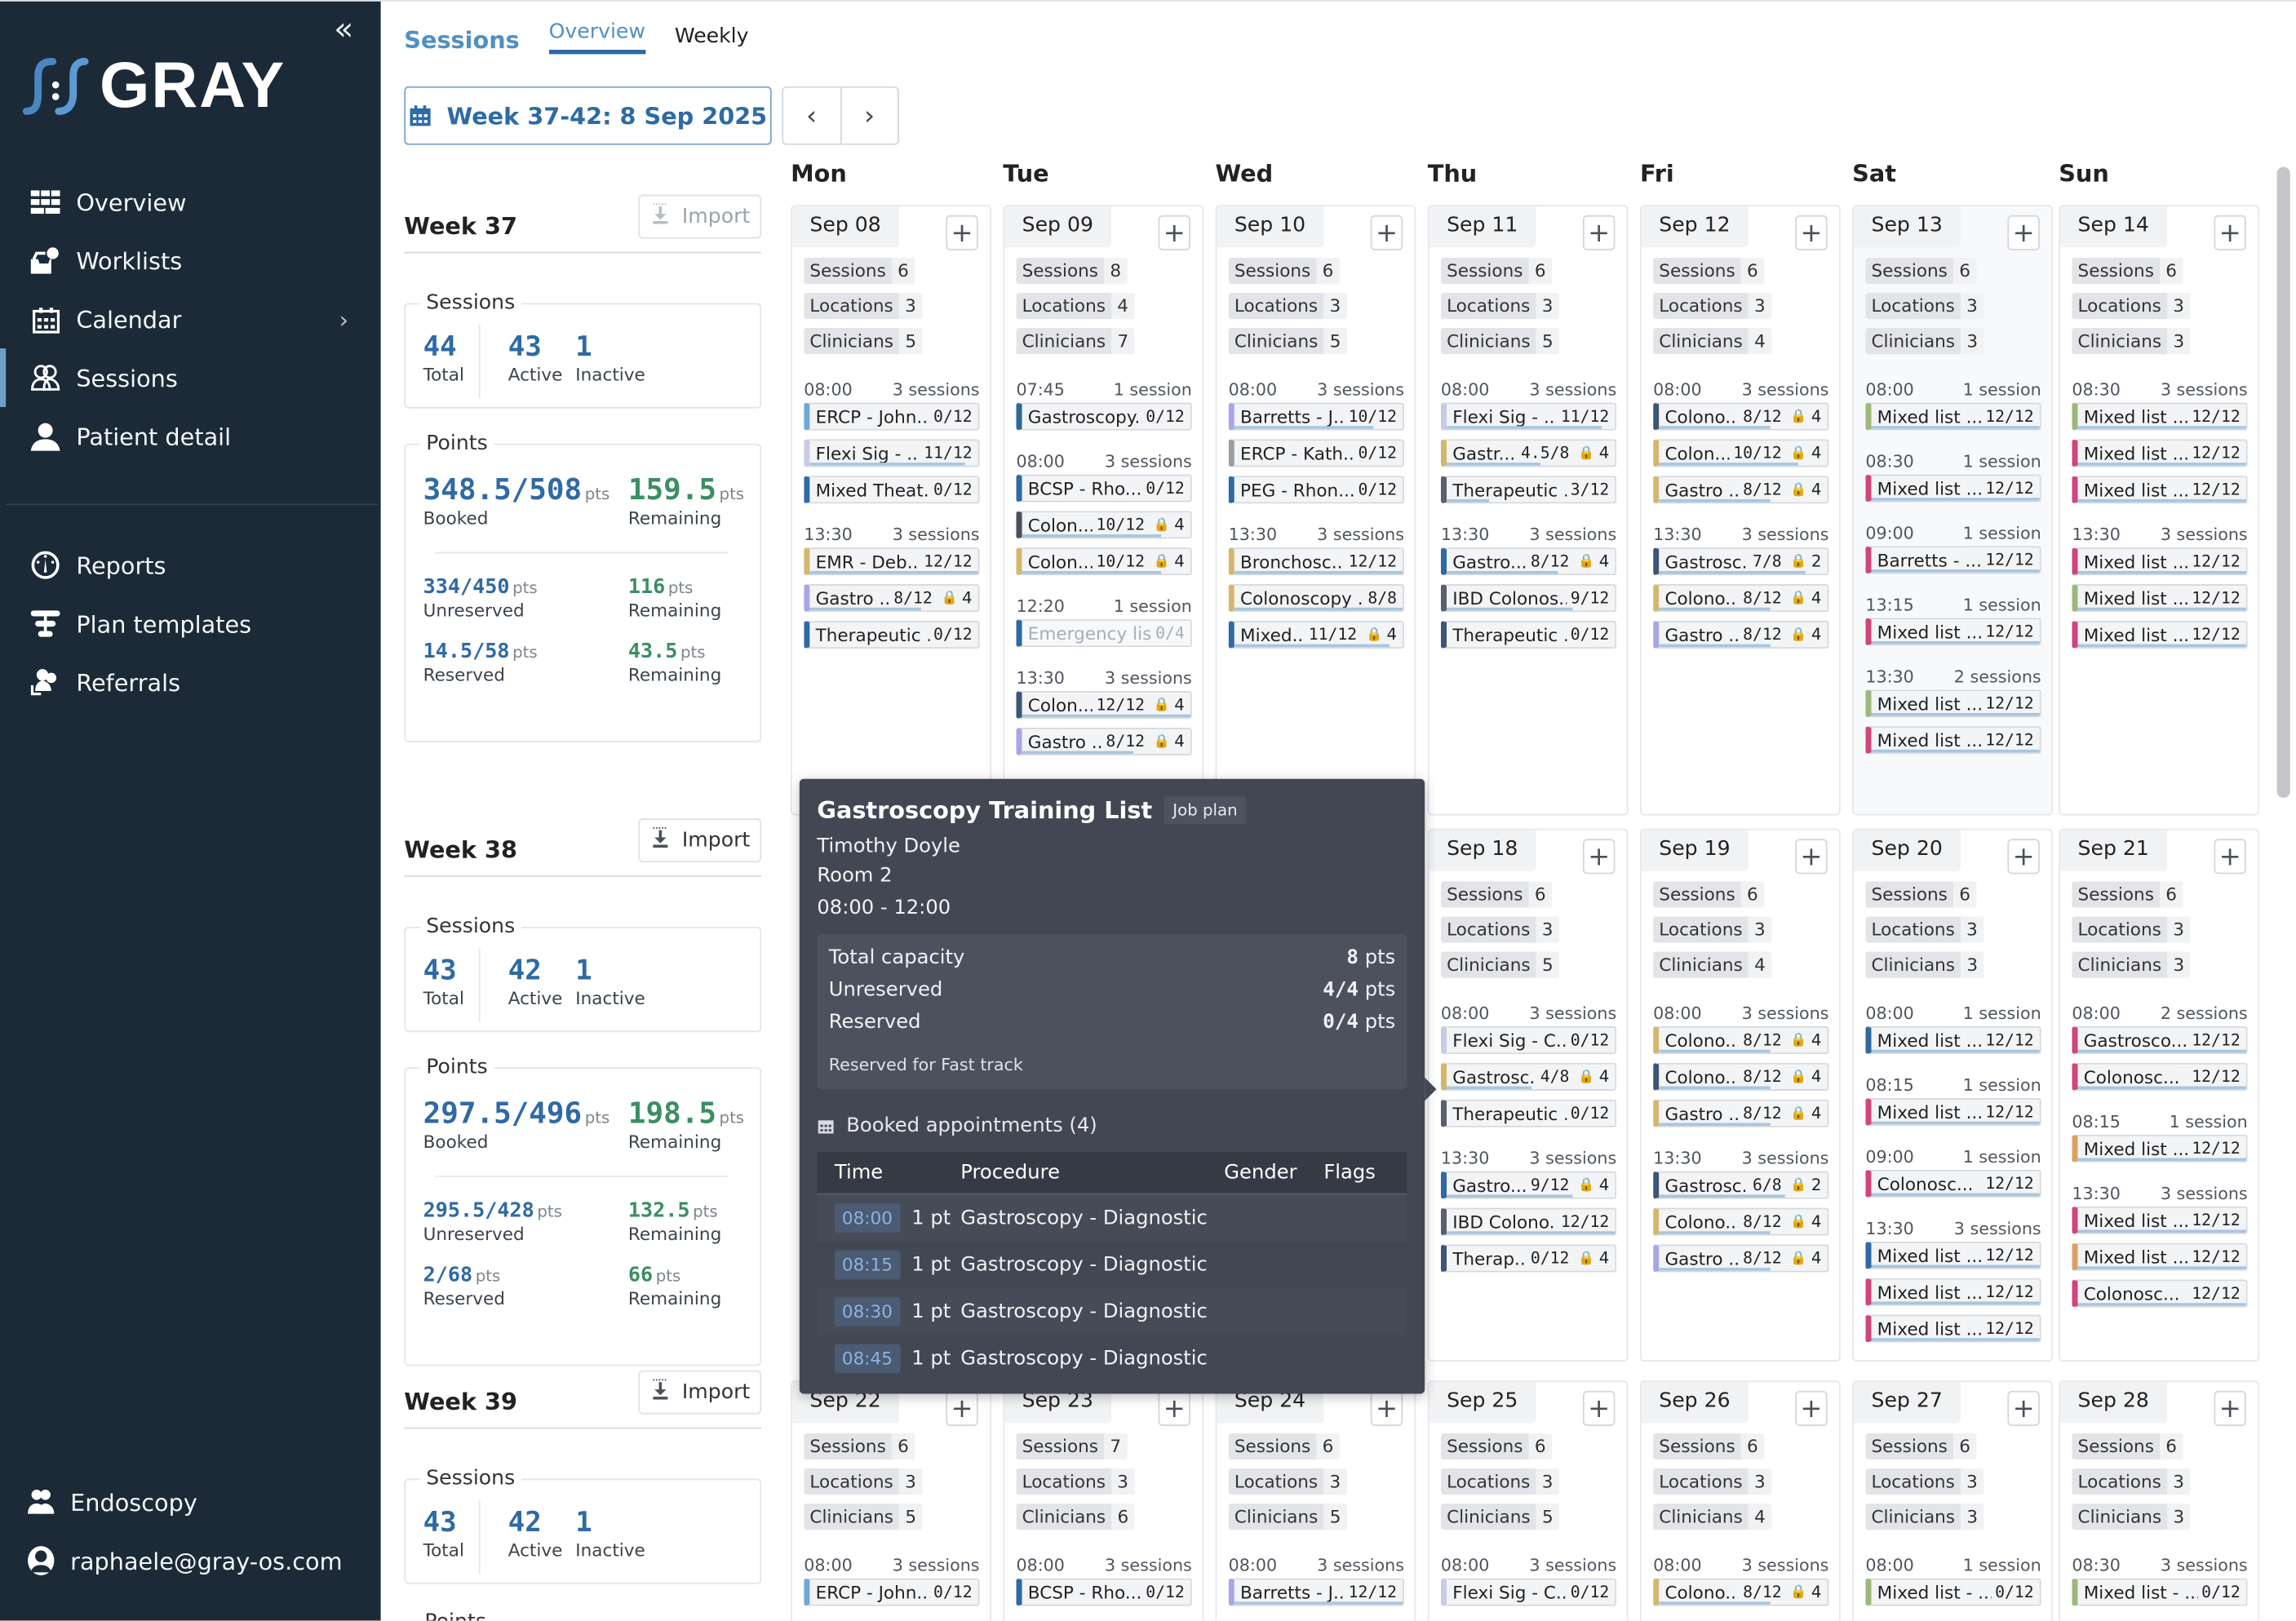 Image resolution: width=2296 pixels, height=1621 pixels. I want to click on session-item: IBD Colonos... 9/12, so click(1528, 598).